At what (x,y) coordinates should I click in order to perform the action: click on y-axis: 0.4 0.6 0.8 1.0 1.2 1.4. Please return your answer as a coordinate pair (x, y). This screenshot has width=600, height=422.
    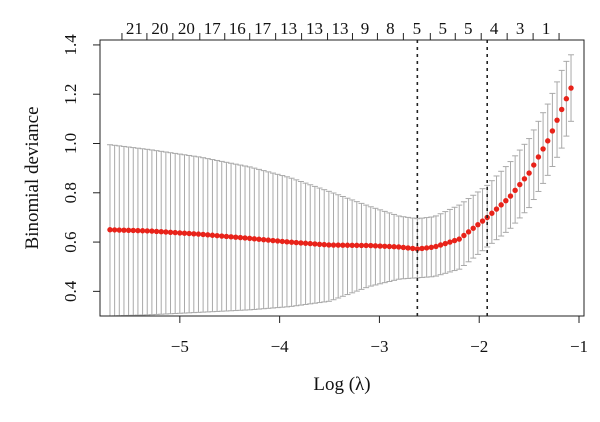
    Looking at the image, I should click on (81, 168).